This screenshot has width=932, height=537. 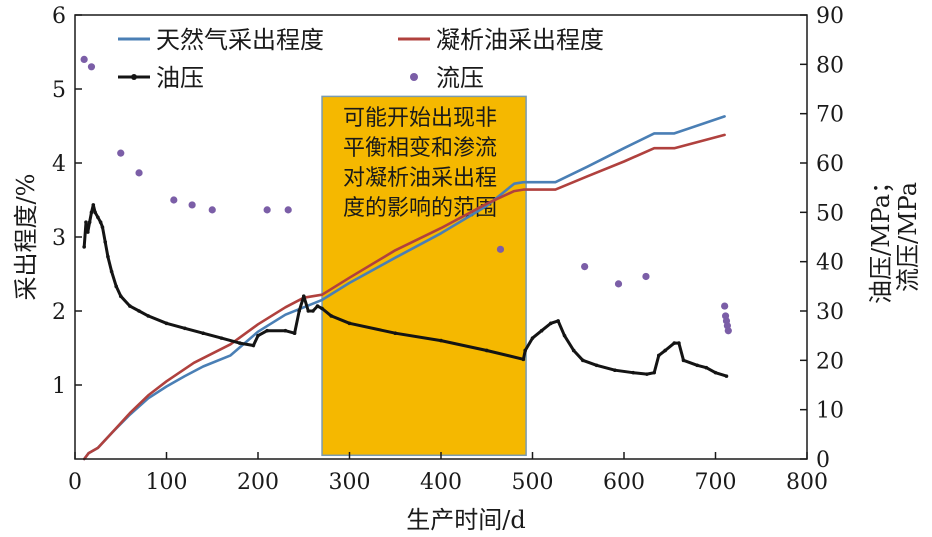 What do you see at coordinates (823, 460) in the screenshot?
I see `y-right-tick-label-0: 0` at bounding box center [823, 460].